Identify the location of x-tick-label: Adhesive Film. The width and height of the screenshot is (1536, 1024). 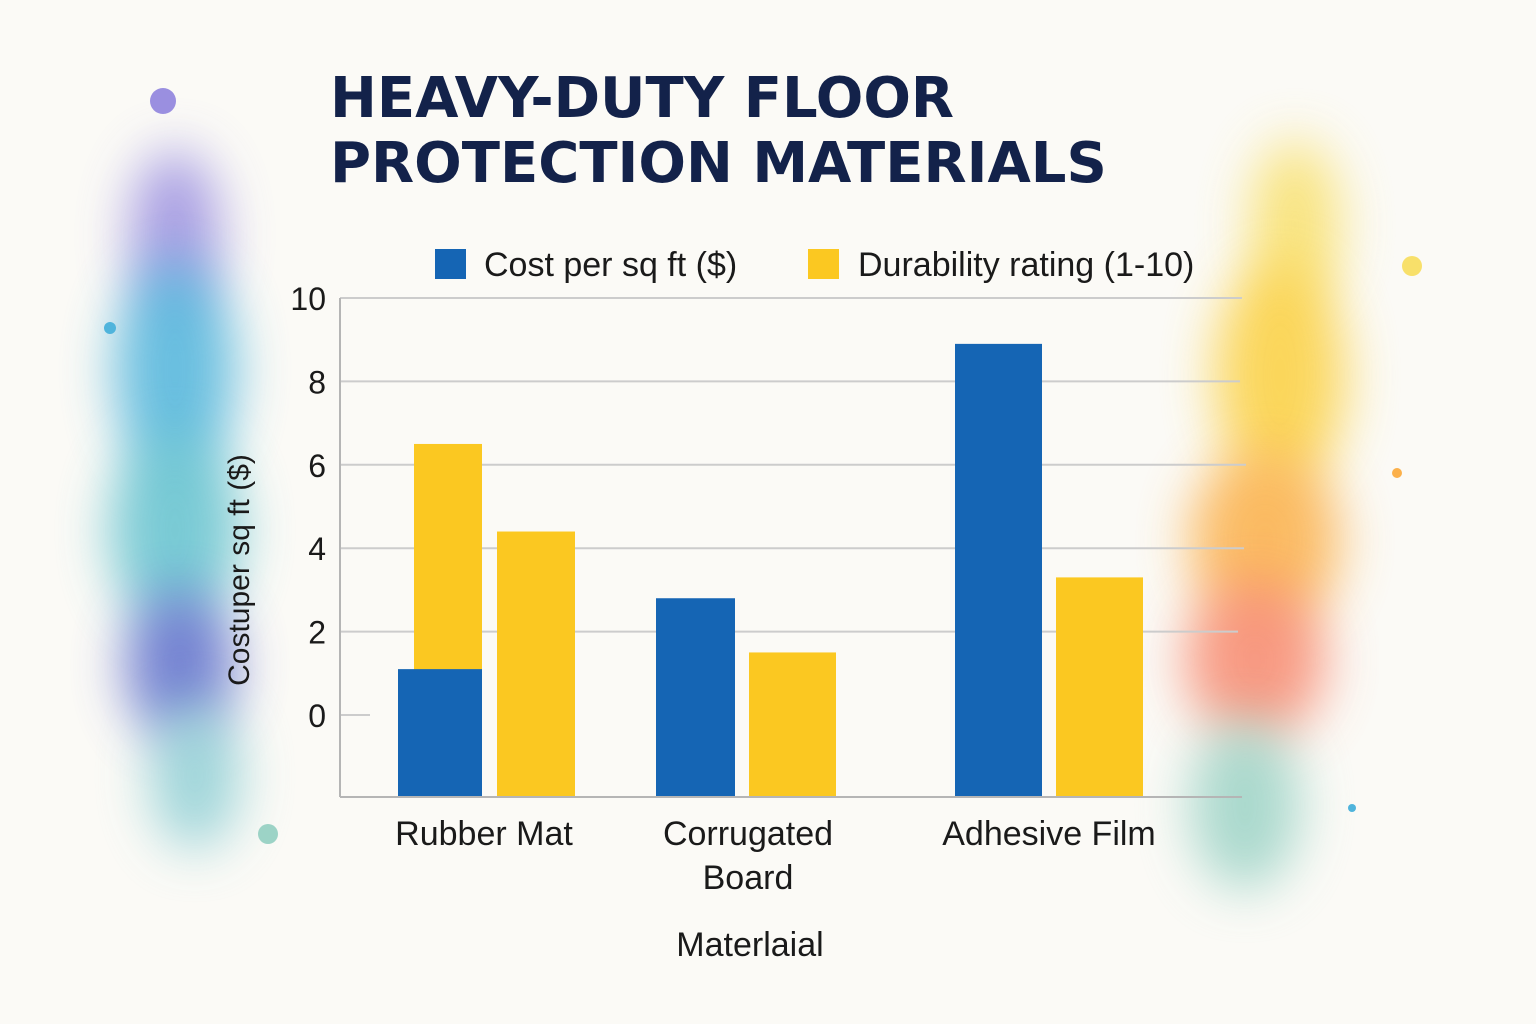
(1049, 834).